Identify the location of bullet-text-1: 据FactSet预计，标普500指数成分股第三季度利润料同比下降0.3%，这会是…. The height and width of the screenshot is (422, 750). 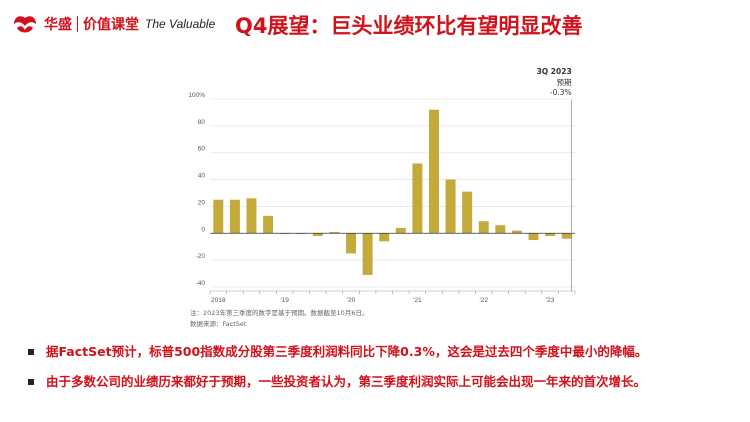
(347, 351).